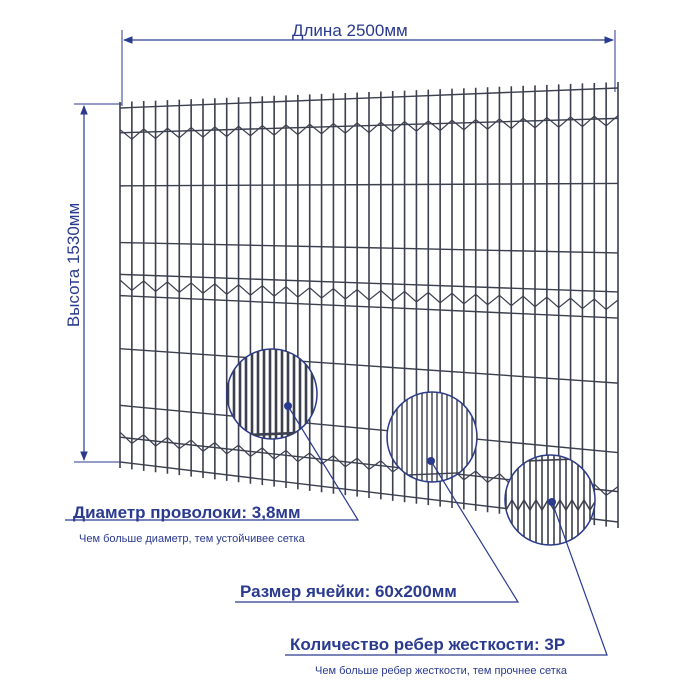  I want to click on height-label: Высота 1530мм, so click(73, 265).